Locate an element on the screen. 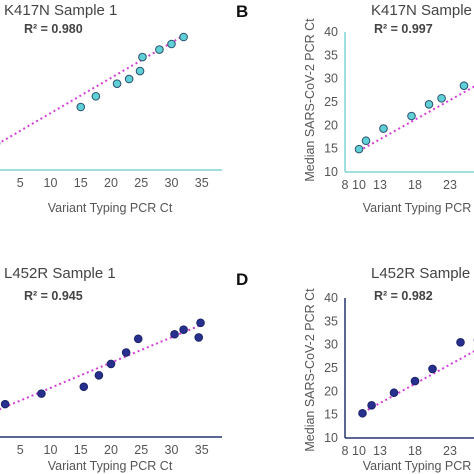 This screenshot has width=474, height=474. r-squared-label: R² = 0.982 is located at coordinates (403, 296).